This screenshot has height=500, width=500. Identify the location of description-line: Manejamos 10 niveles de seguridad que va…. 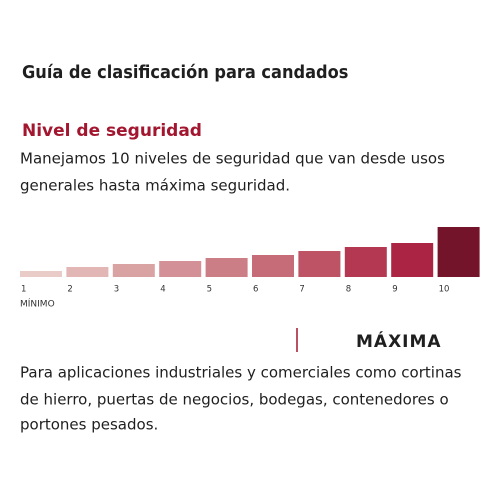
(232, 159).